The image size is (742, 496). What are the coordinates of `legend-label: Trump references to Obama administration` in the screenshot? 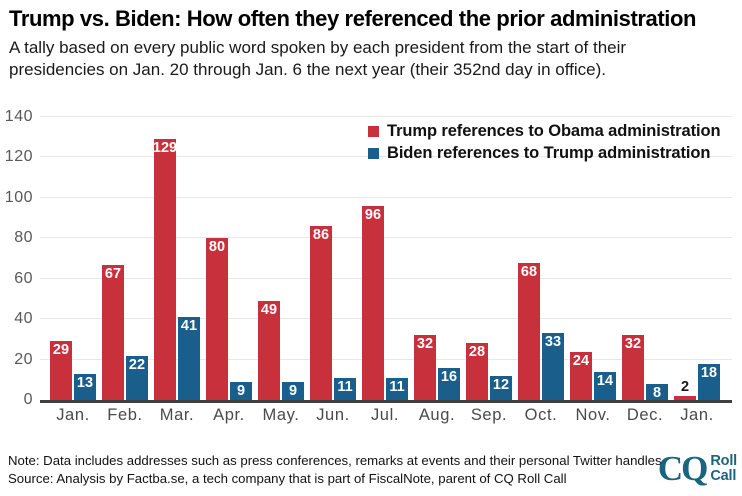 It's located at (554, 130).